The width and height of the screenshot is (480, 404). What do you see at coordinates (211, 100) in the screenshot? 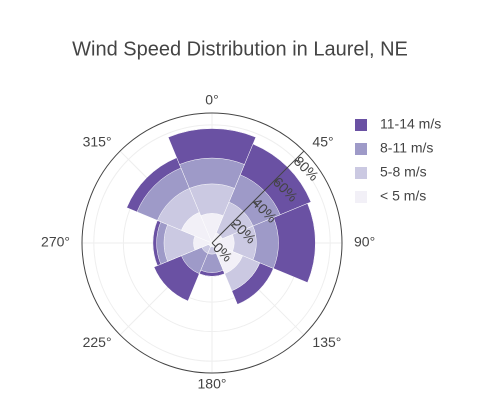
I see `angular-tick-label: 0°` at bounding box center [211, 100].